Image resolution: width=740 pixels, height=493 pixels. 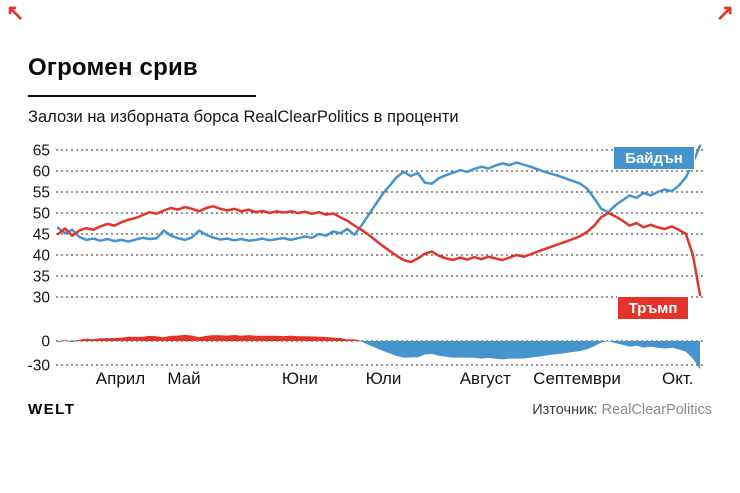 What do you see at coordinates (677, 378) in the screenshot?
I see `x-axis-month-label: Окт.` at bounding box center [677, 378].